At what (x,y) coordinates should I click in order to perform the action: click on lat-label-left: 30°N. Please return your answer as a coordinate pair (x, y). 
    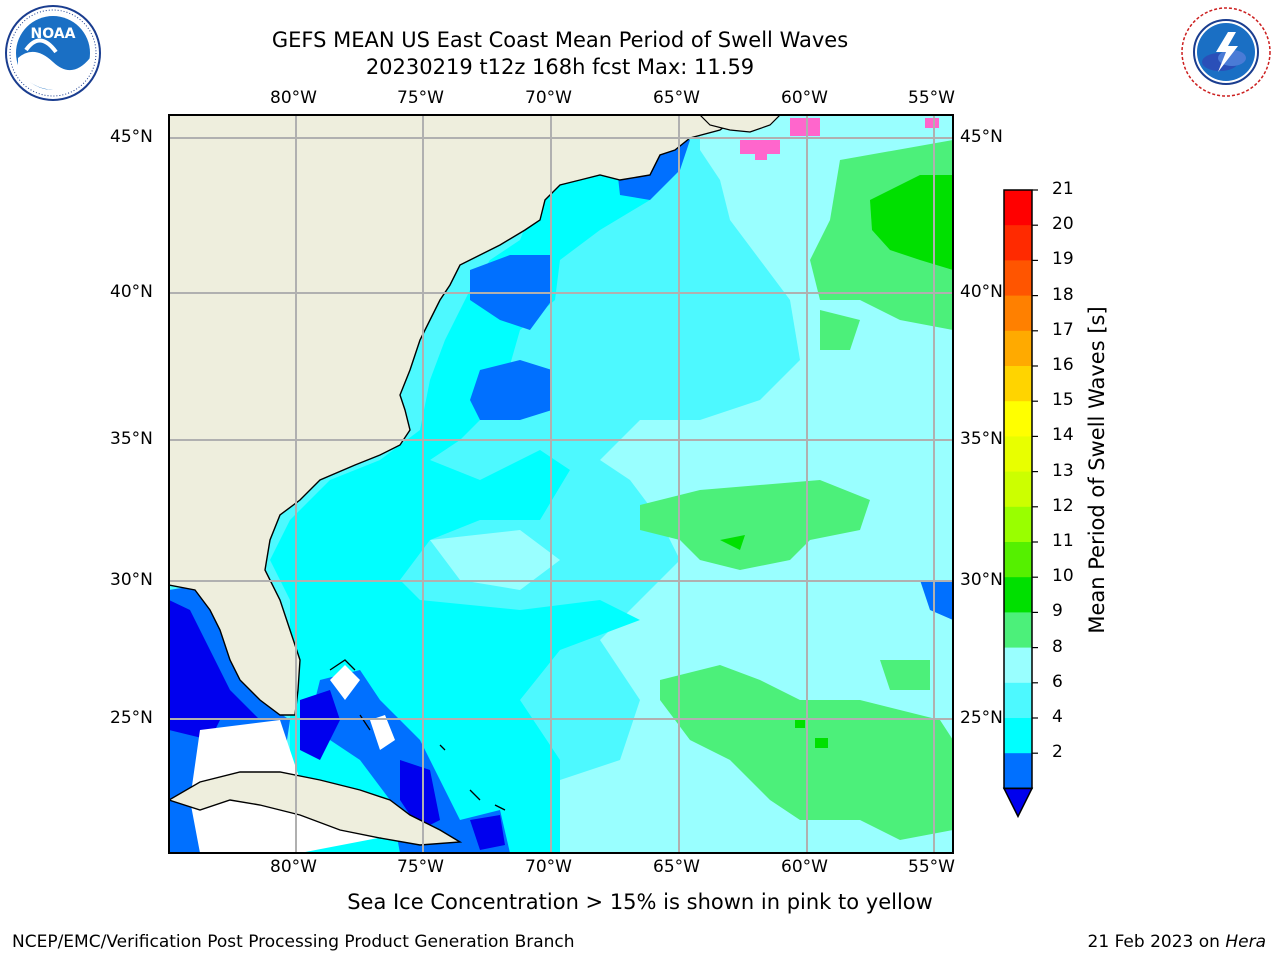
    Looking at the image, I should click on (131, 580).